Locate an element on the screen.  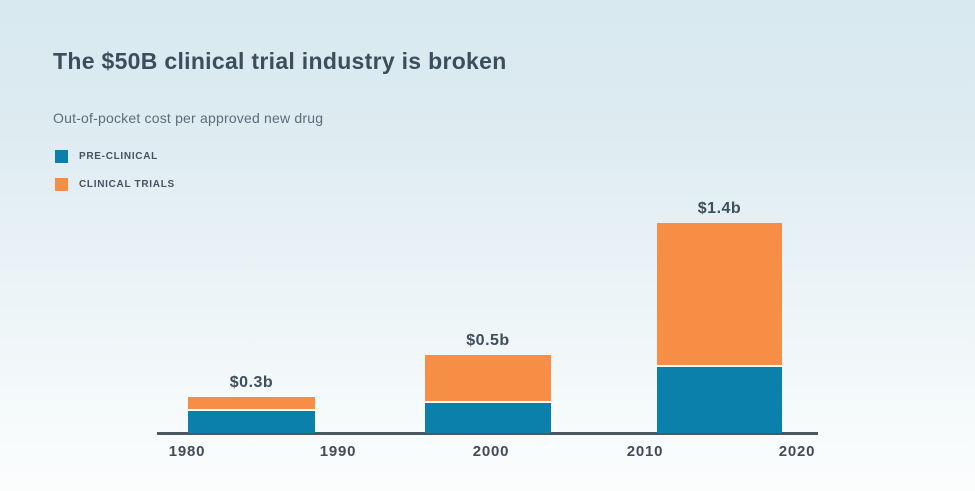
legend-label-clinical-trials: CLINICAL TRIALS is located at coordinates (127, 184).